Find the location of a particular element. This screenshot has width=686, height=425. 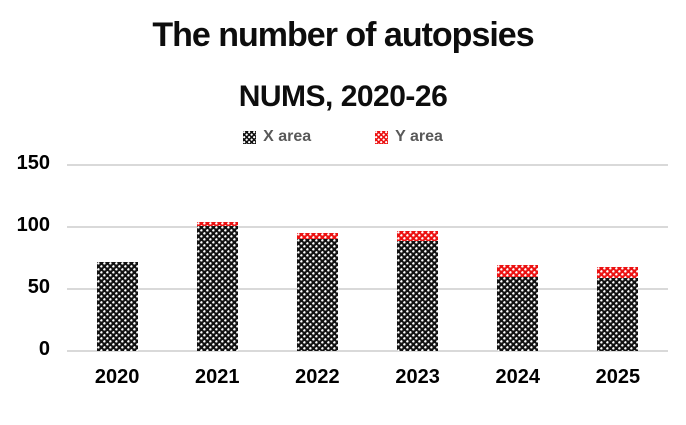

bar-2024-x-area-segment is located at coordinates (518, 313).